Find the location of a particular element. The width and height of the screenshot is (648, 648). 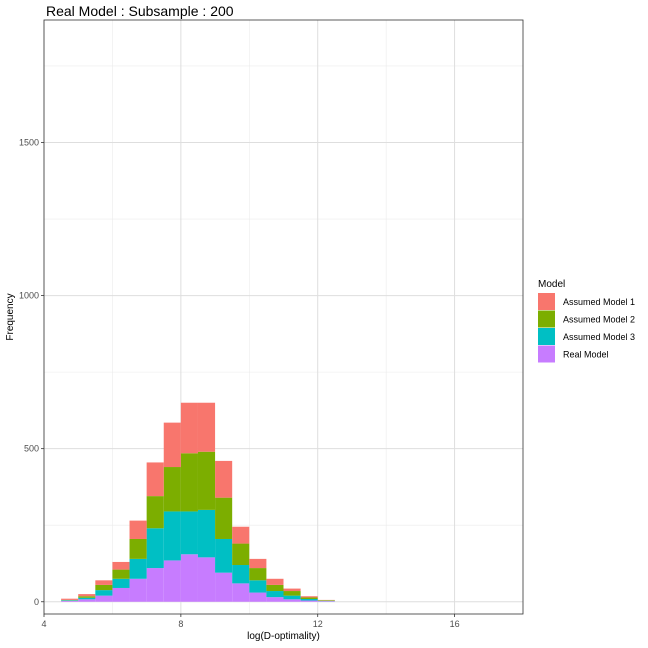

legend-label: Assumed Model 2 is located at coordinates (599, 320).